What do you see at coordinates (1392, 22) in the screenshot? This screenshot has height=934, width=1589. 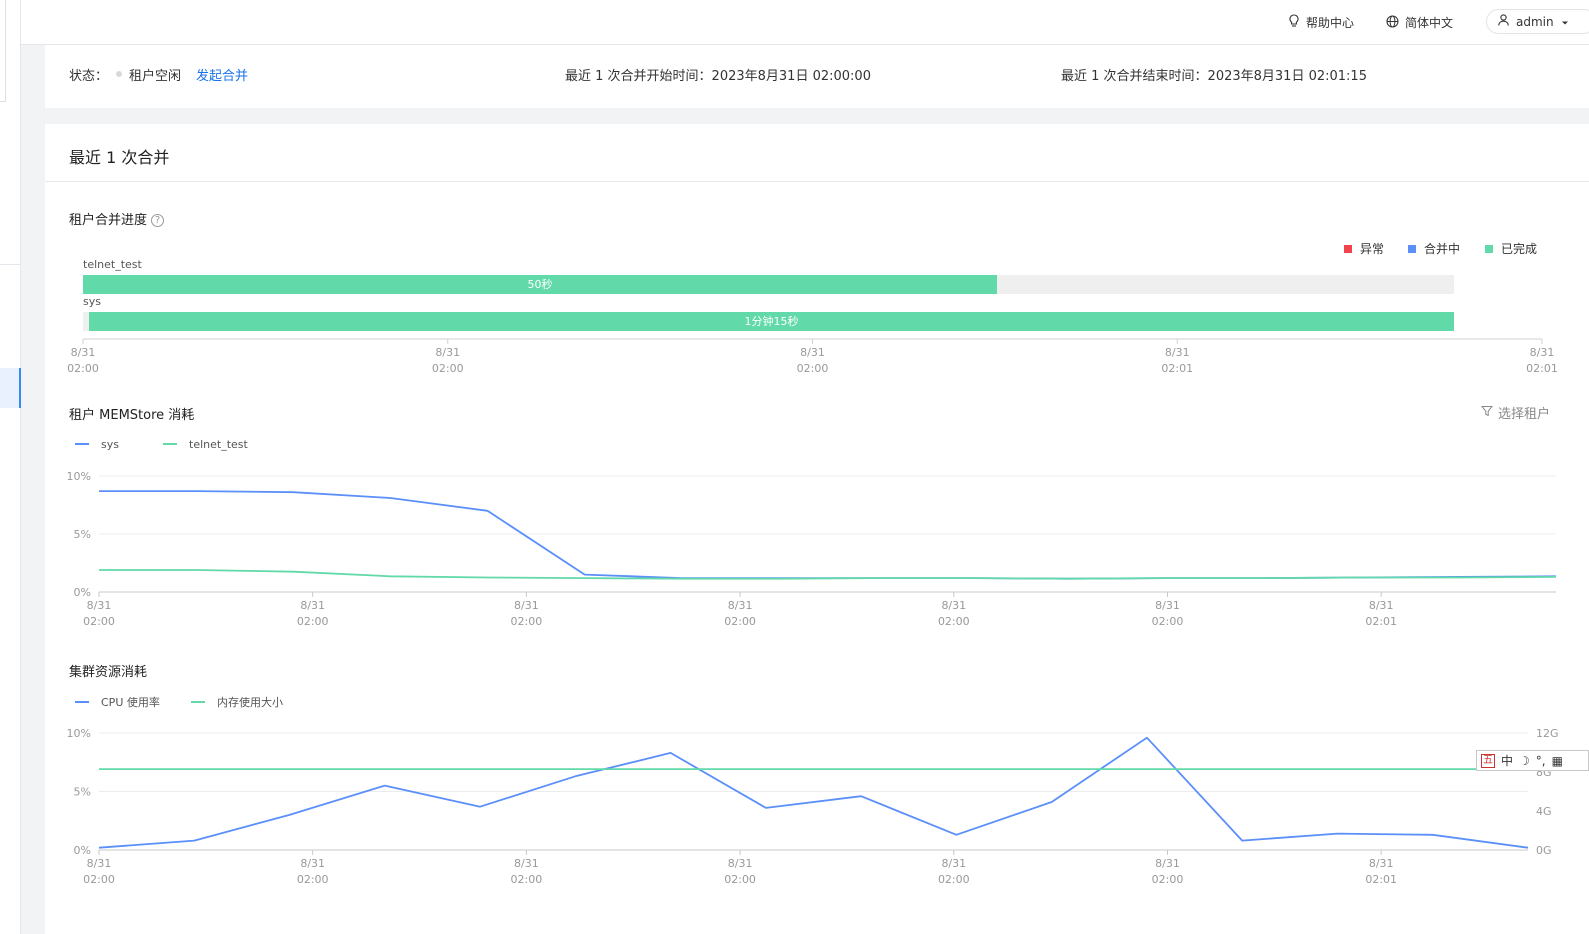 I see `globe-icon` at bounding box center [1392, 22].